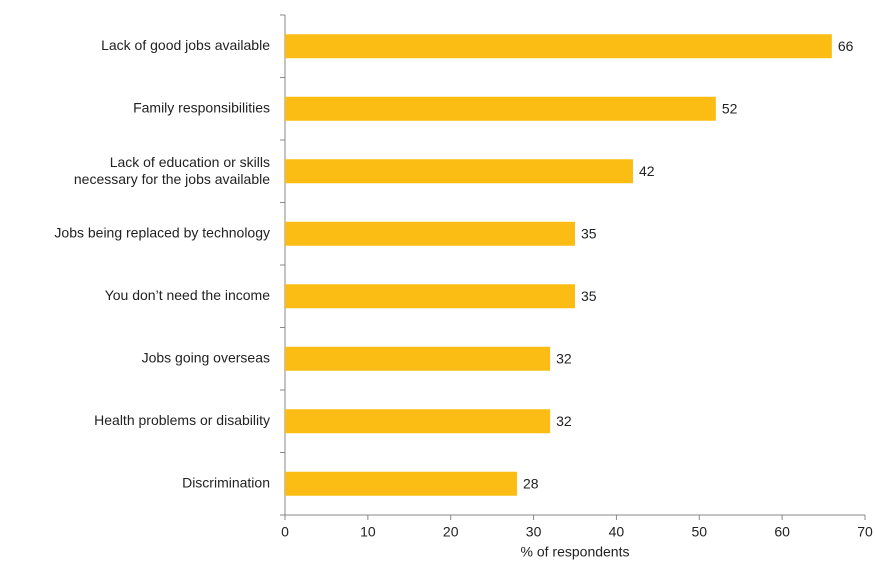 Image resolution: width=875 pixels, height=563 pixels. Describe the element at coordinates (451, 532) in the screenshot. I see `x-tick-label: 20` at that location.